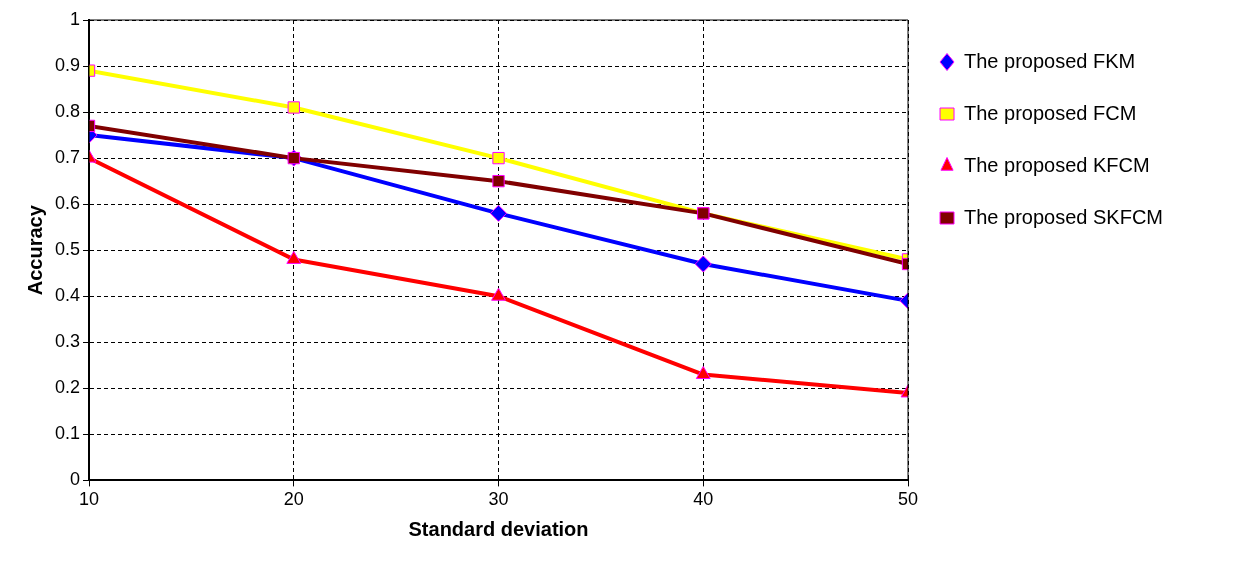  What do you see at coordinates (67, 433) in the screenshot?
I see `y-tick-label: 0.1` at bounding box center [67, 433].